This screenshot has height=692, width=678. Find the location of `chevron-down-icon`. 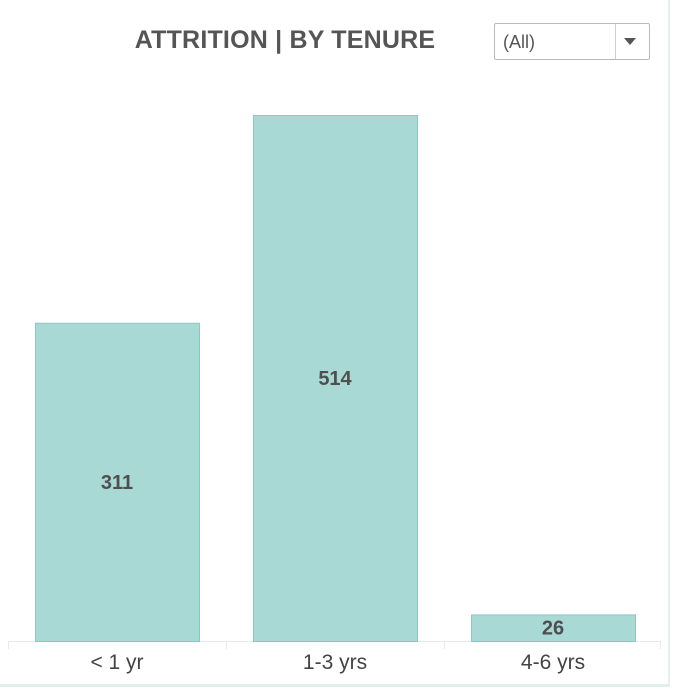

chevron-down-icon is located at coordinates (630, 41).